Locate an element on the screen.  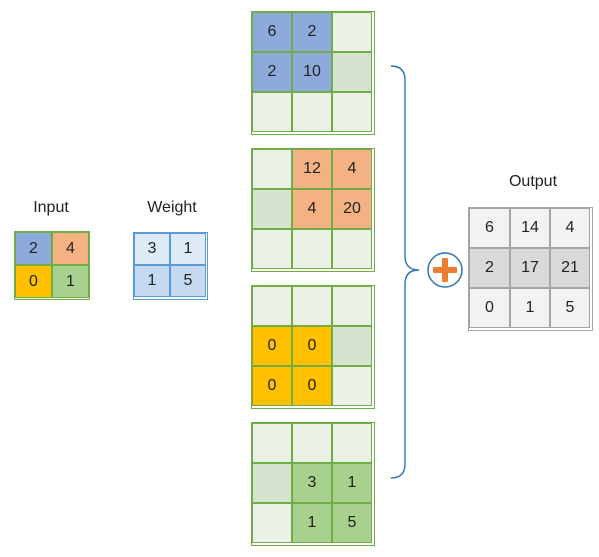
weight-cell: 3 is located at coordinates (152, 249).